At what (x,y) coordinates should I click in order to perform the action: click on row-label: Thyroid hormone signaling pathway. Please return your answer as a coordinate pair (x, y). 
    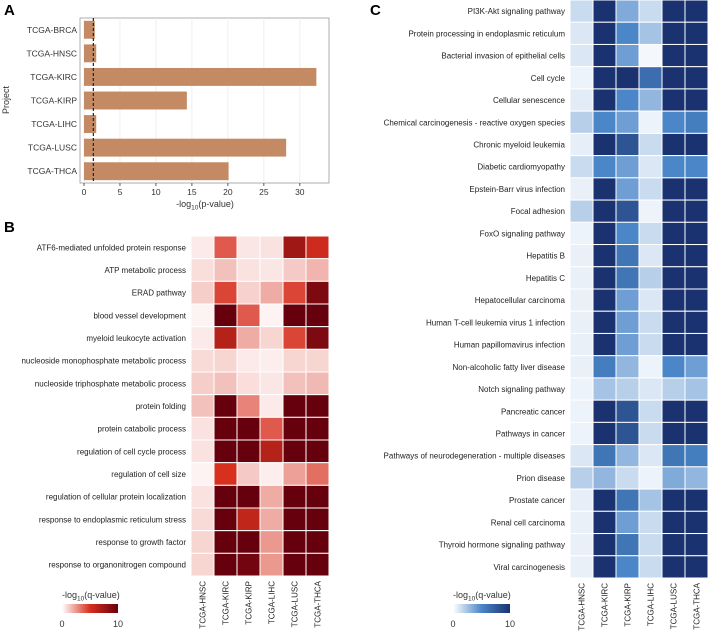
    Looking at the image, I should click on (502, 545).